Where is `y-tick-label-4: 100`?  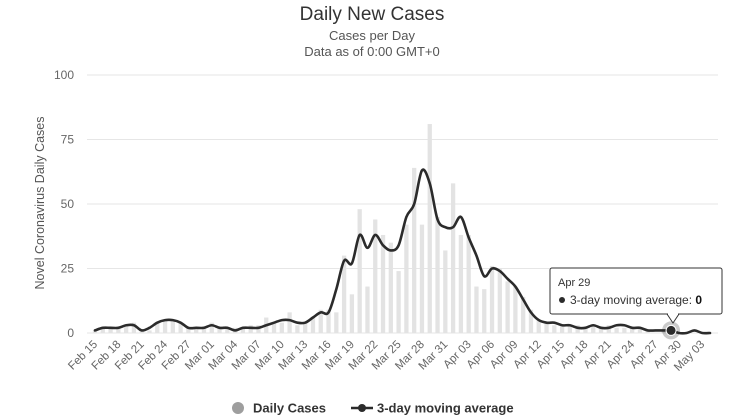
y-tick-label-4: 100 is located at coordinates (64, 75).